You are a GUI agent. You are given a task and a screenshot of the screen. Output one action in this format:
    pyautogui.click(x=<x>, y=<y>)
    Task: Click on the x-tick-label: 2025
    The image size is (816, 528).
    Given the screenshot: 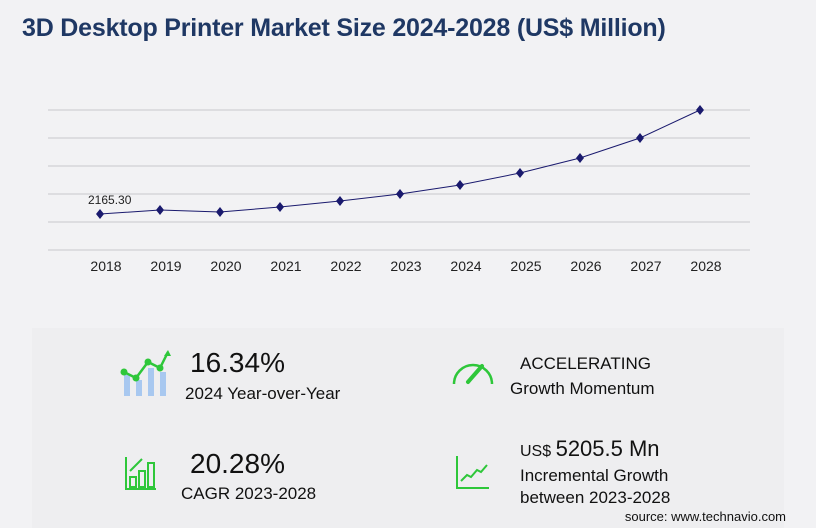 What is the action you would take?
    pyautogui.click(x=525, y=266)
    